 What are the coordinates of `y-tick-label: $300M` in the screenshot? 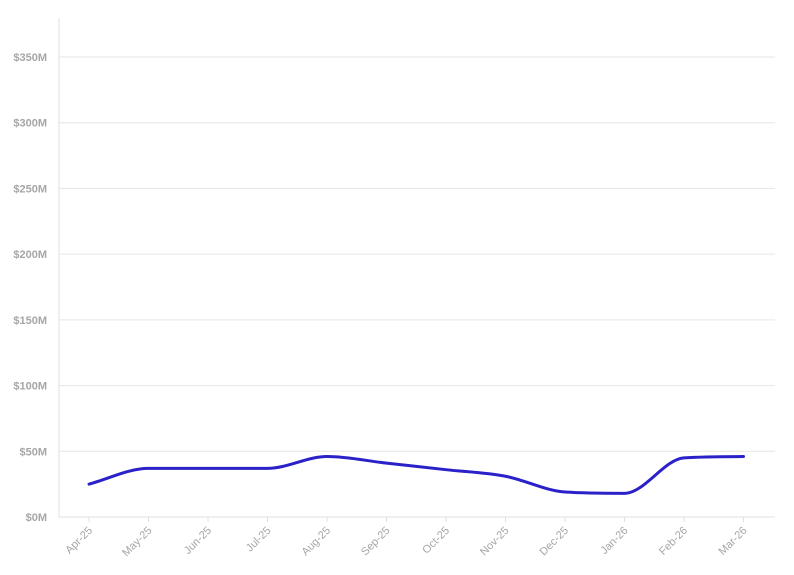 It's located at (30, 124).